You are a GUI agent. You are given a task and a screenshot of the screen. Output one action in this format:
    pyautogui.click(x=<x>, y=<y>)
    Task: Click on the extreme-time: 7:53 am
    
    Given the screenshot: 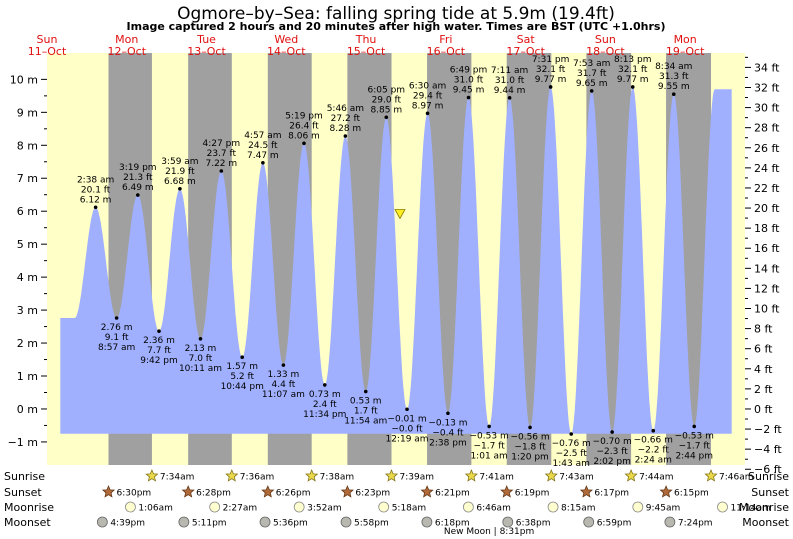 What is the action you would take?
    pyautogui.click(x=591, y=64)
    